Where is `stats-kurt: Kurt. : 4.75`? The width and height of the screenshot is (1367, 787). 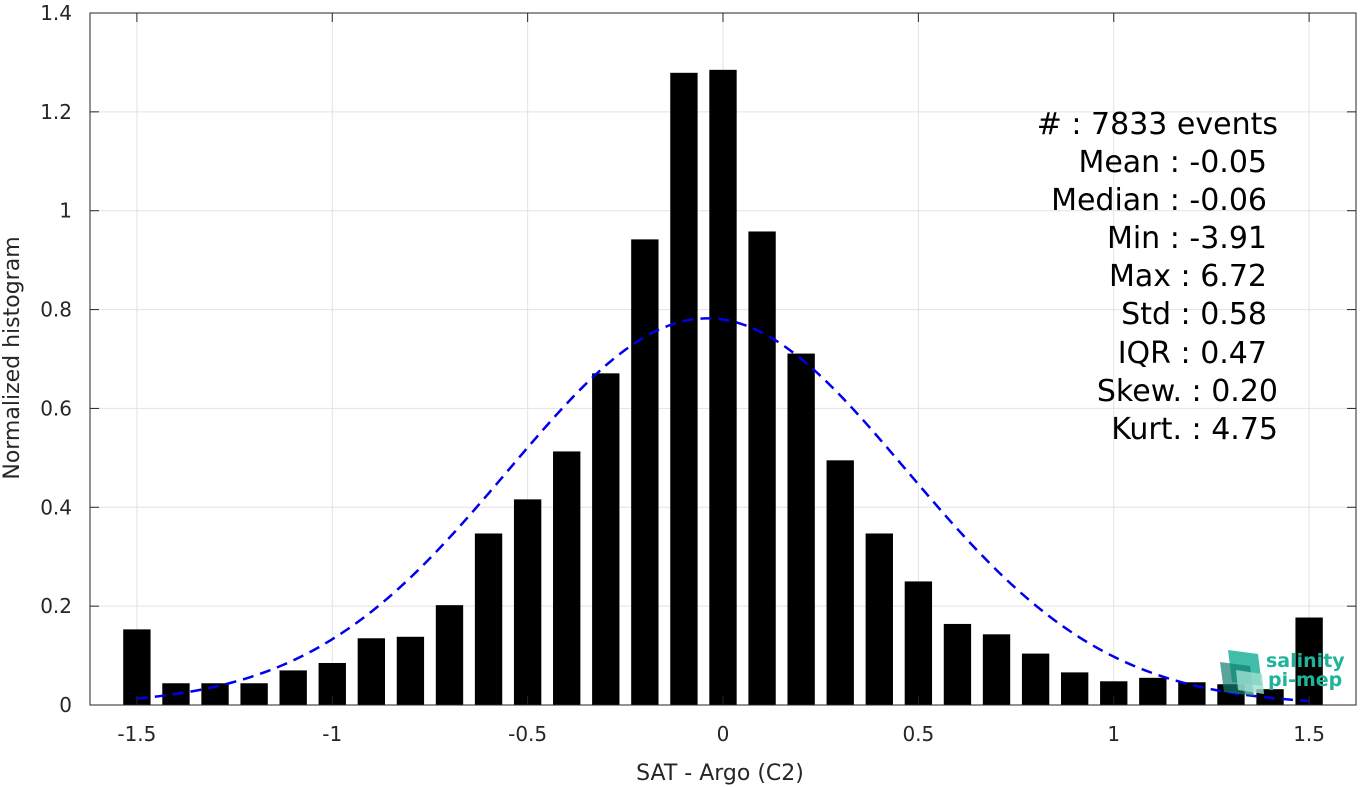 stats-kurt: Kurt. : 4.75 is located at coordinates (1194, 429).